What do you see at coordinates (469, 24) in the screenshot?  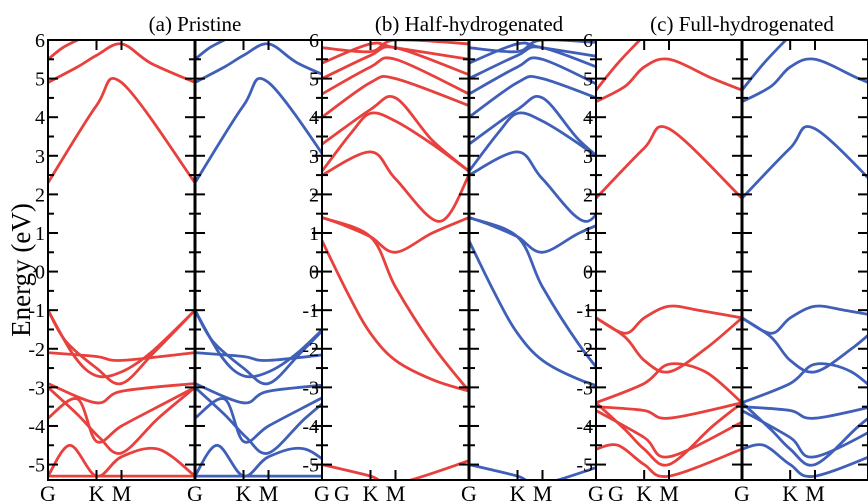 I see `panel-1-title: (b) Half-hydrogenated` at bounding box center [469, 24].